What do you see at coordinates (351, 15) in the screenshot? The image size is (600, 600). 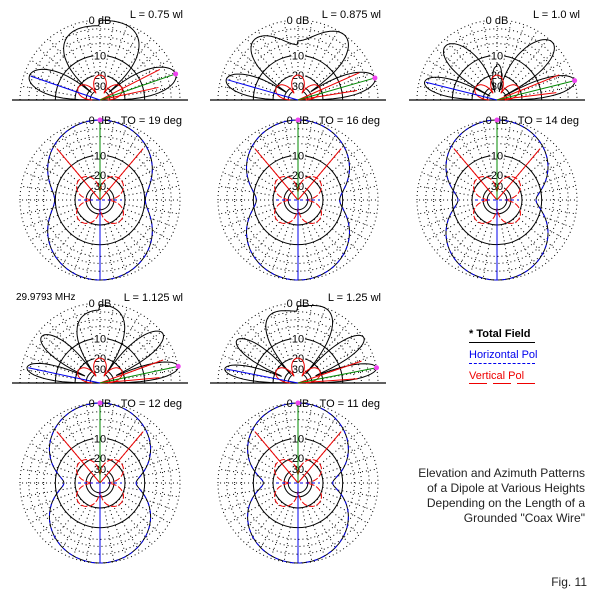 I see `length-label: L = 0.875 wl` at bounding box center [351, 15].